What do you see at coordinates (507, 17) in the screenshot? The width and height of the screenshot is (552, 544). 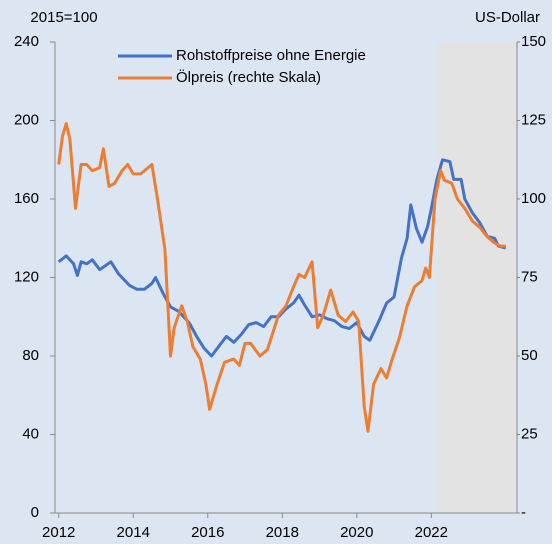 I see `y2-axis-label: US-Dollar` at bounding box center [507, 17].